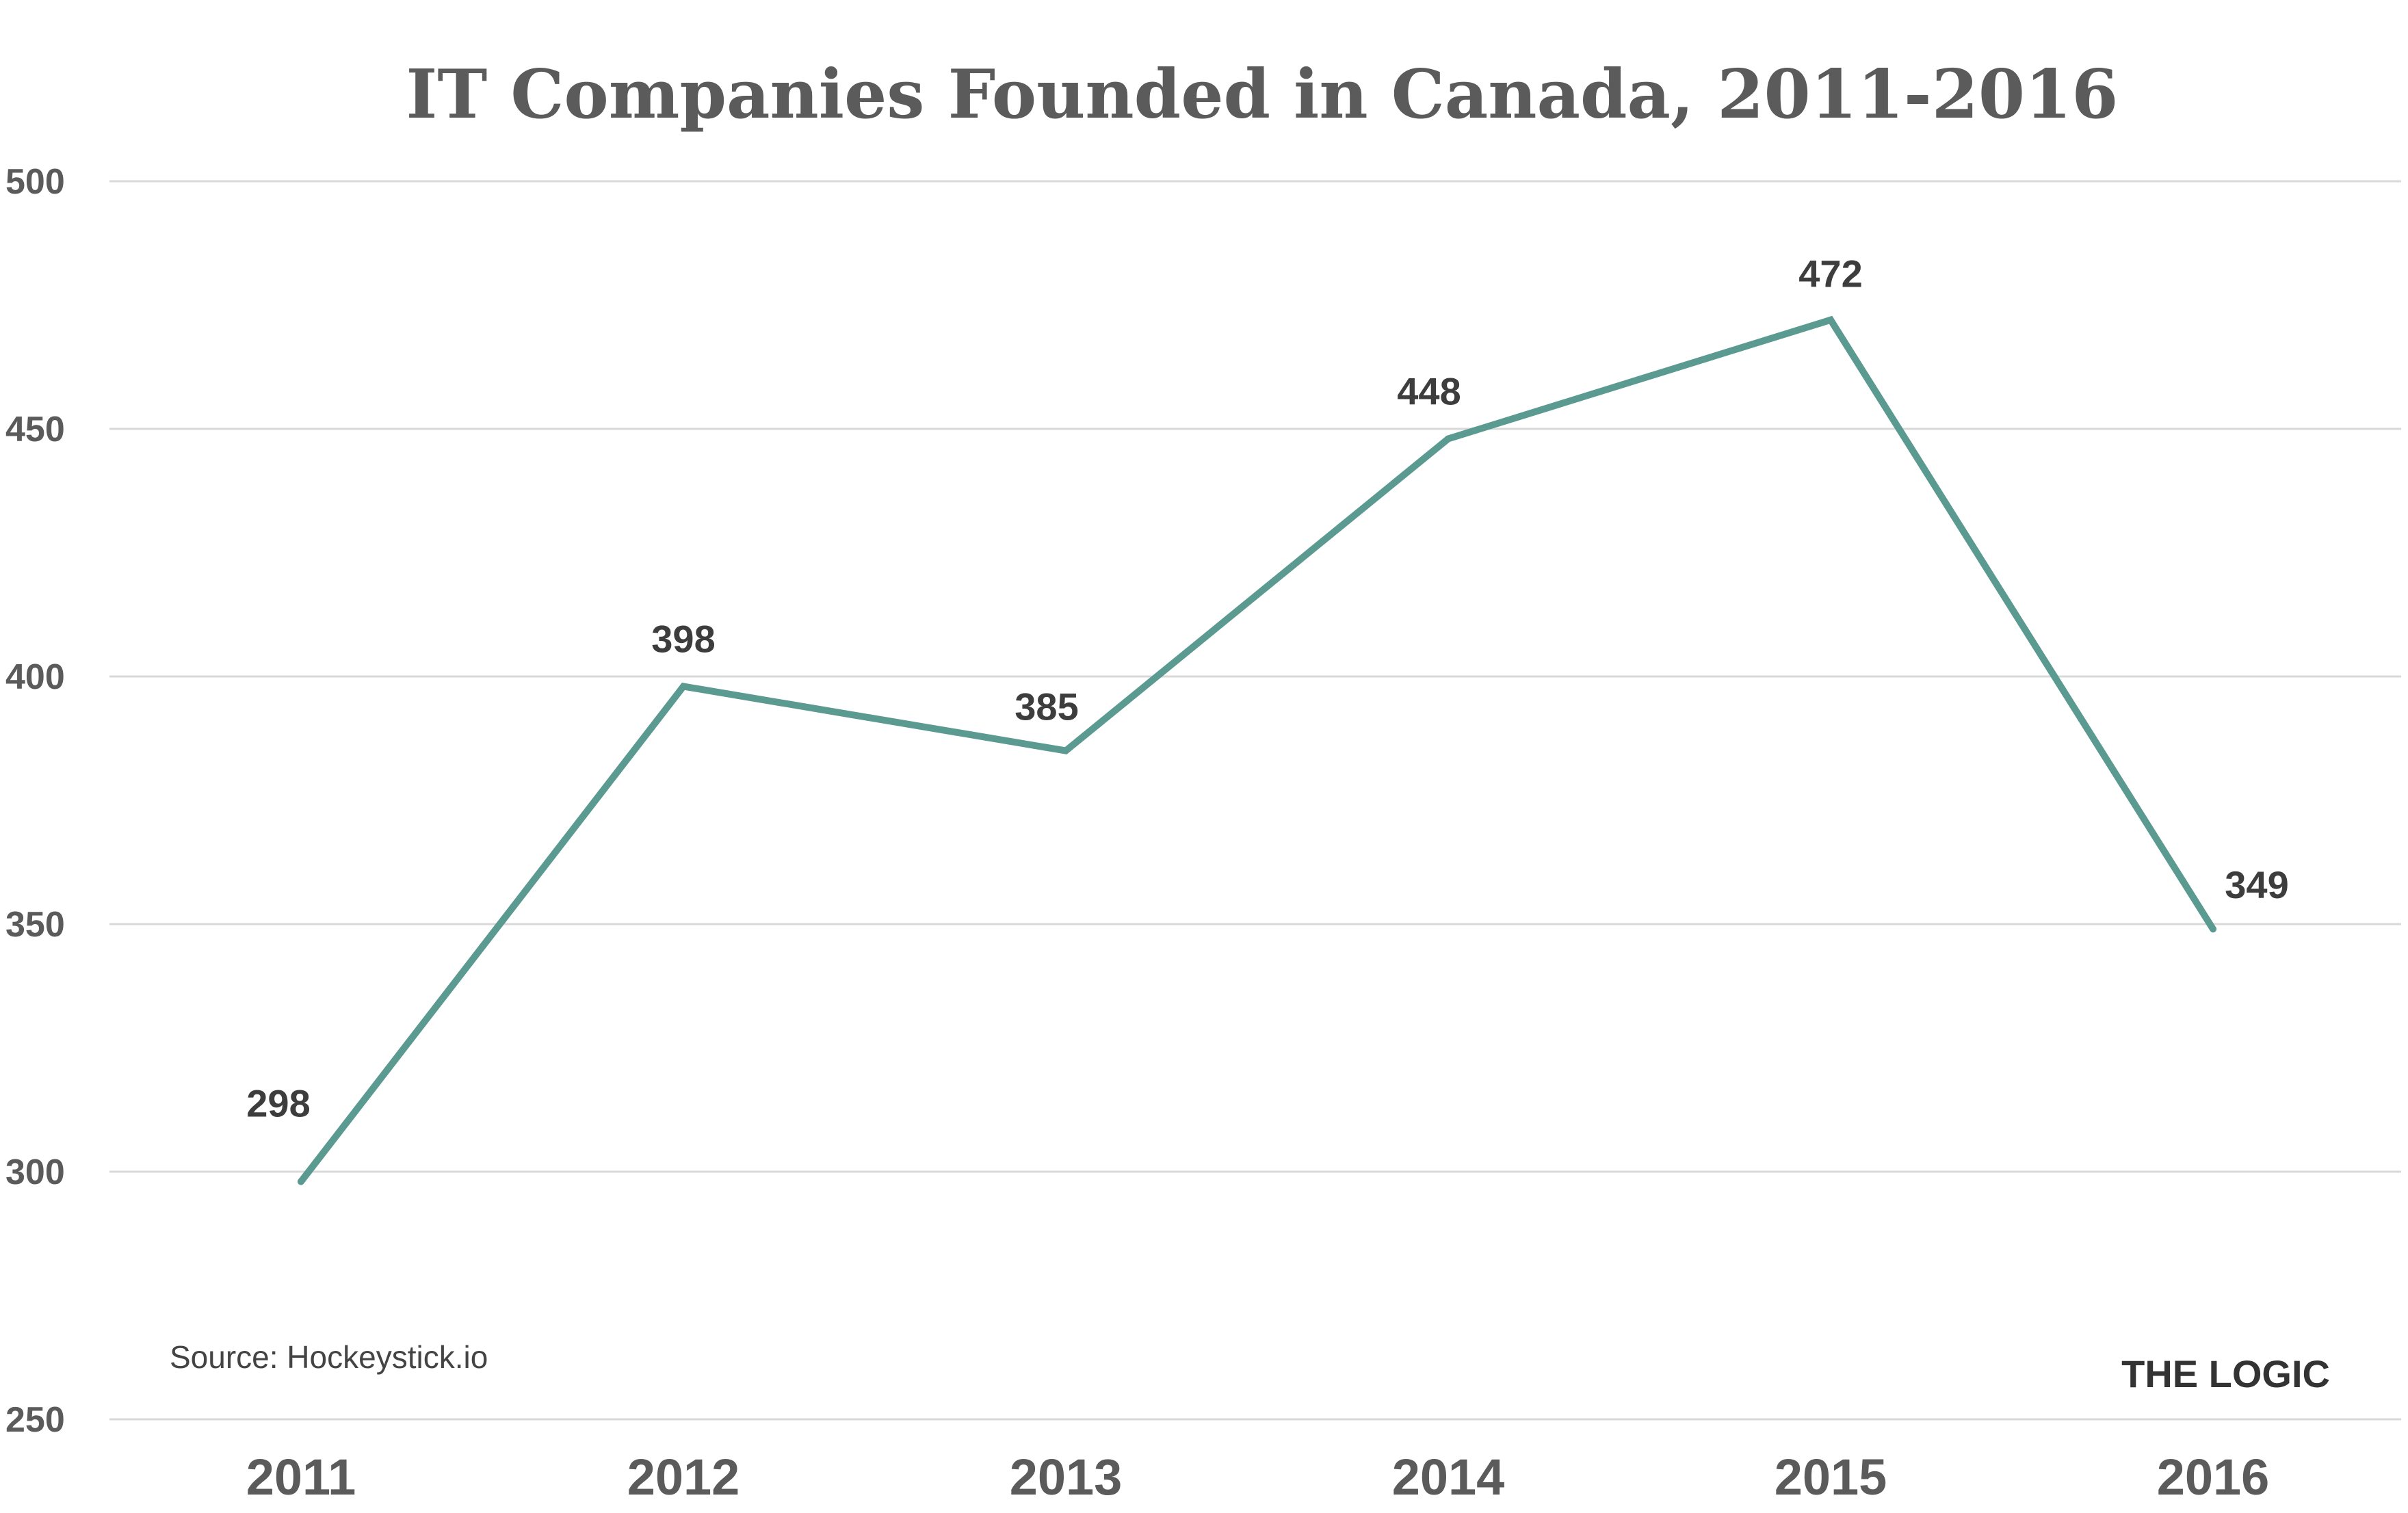  What do you see at coordinates (2213, 1477) in the screenshot?
I see `x-tick-label: 2016` at bounding box center [2213, 1477].